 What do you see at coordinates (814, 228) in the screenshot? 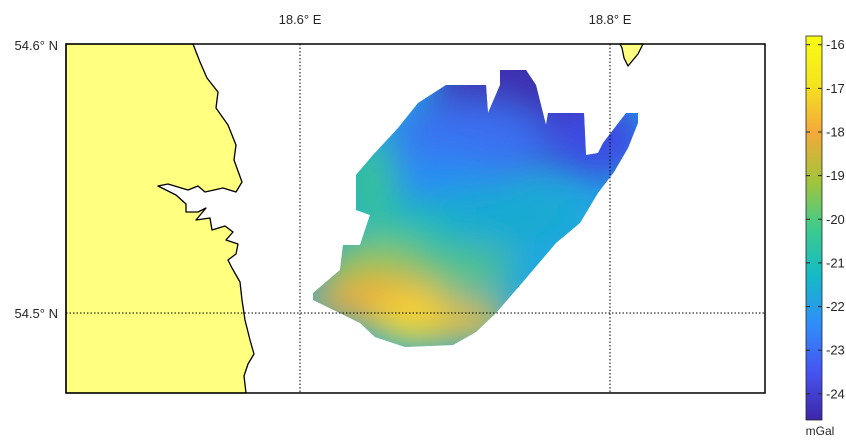
I see `colorbar-bar` at bounding box center [814, 228].